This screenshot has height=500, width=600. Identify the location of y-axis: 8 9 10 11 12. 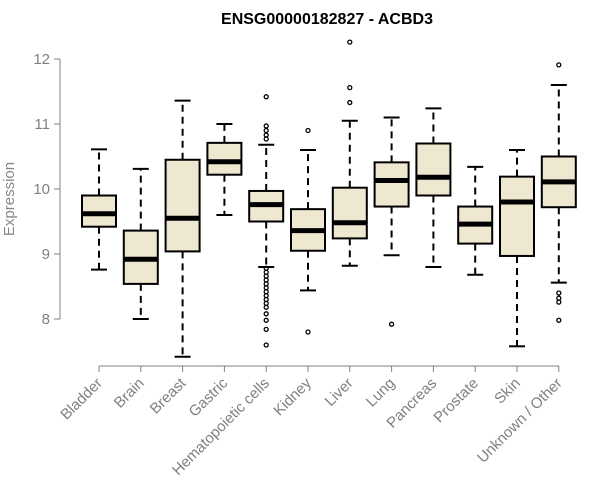
(47, 189).